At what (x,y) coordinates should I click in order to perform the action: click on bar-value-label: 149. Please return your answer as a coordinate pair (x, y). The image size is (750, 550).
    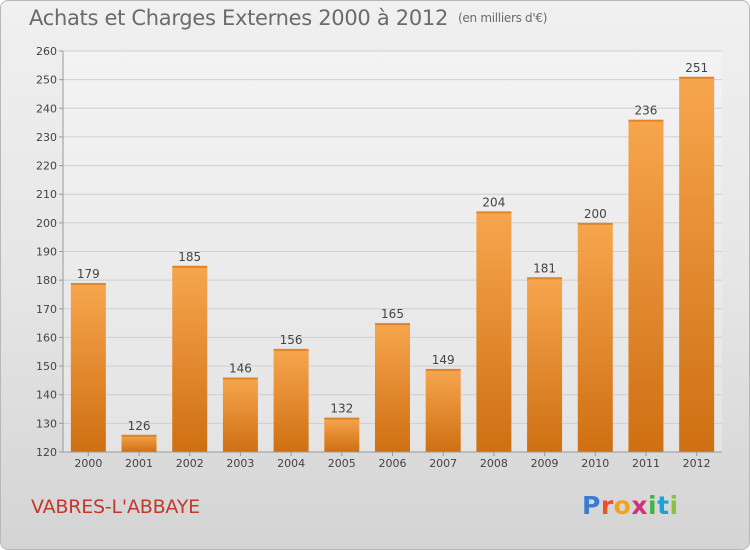
    Looking at the image, I should click on (443, 360).